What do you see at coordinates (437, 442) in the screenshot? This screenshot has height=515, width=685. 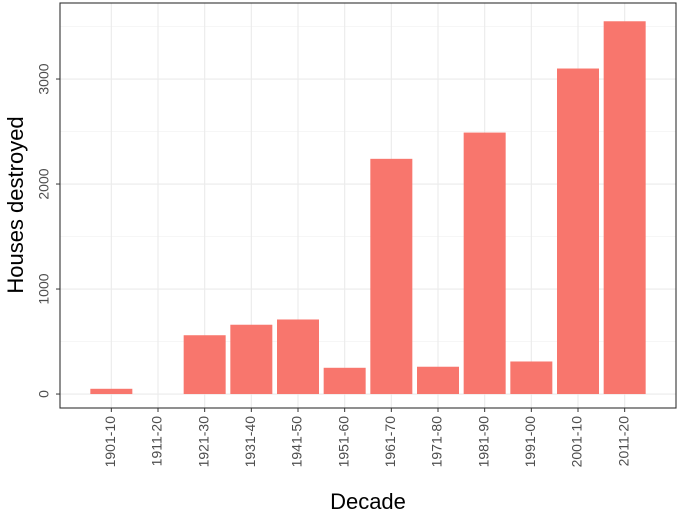 I see `x-tick-label: 1971-80` at bounding box center [437, 442].